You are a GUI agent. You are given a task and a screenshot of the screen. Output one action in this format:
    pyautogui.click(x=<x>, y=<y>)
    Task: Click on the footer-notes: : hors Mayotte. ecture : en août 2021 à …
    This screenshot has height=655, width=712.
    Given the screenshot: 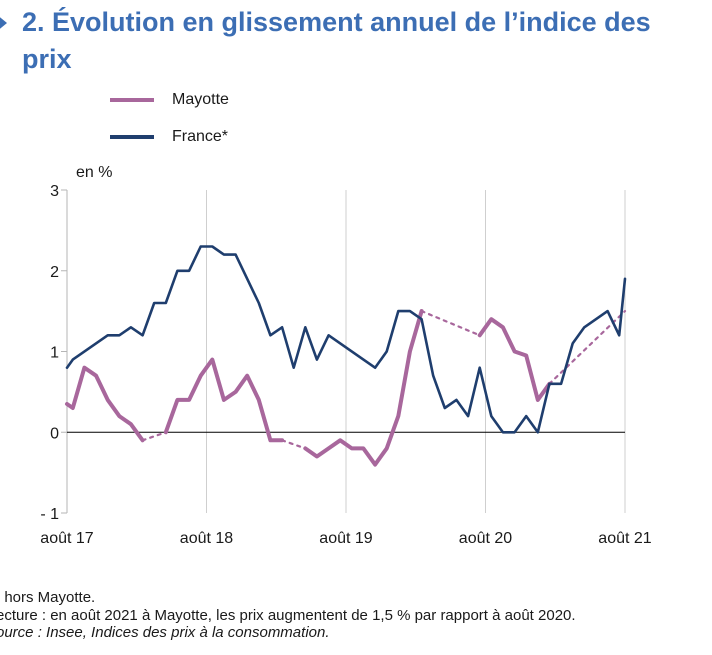 What is the action you would take?
    pyautogui.click(x=356, y=615)
    